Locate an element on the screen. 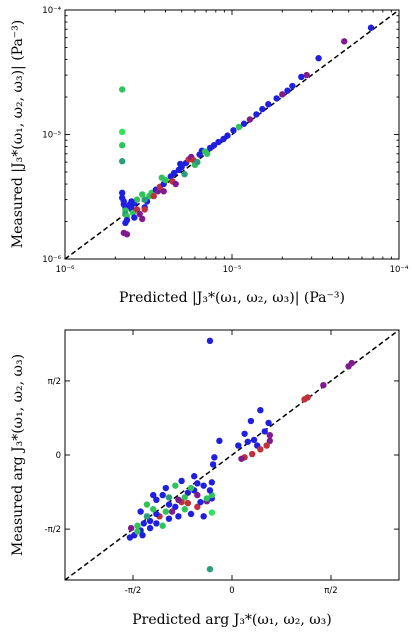  phase-x-tick-label: π/2 is located at coordinates (330, 591).